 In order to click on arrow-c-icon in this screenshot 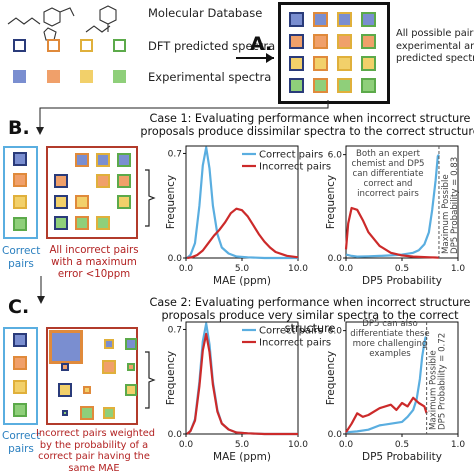, I will do `click(41, 290)`.